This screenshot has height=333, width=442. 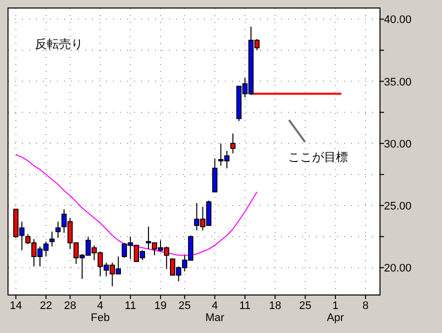 What do you see at coordinates (318, 157) in the screenshot?
I see `annotation: ここが目標` at bounding box center [318, 157].